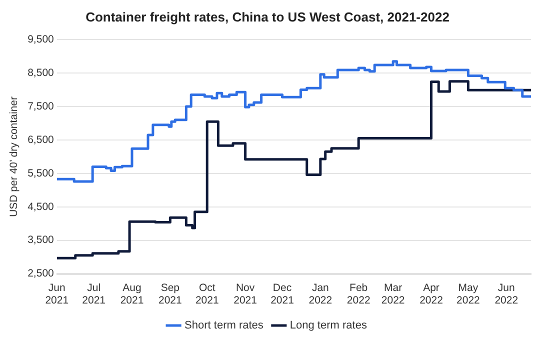  What do you see at coordinates (132, 294) in the screenshot?
I see `x-tick-label: Aug 2021` at bounding box center [132, 294].